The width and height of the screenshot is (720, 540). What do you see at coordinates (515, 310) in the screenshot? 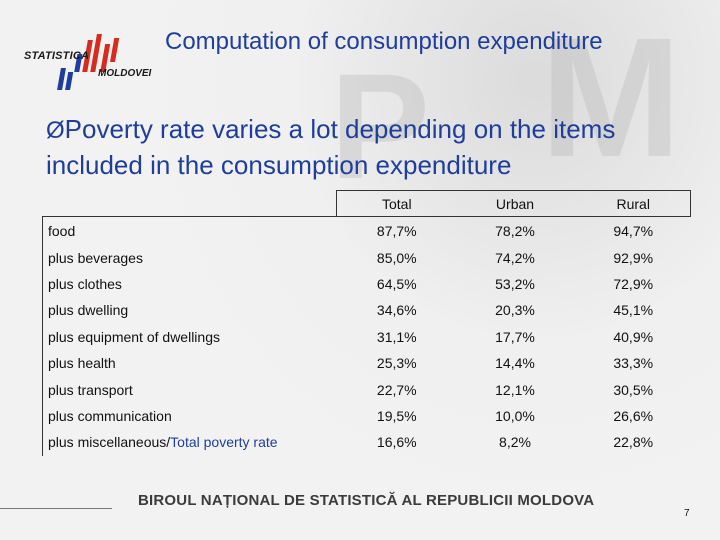
I see `cell-urban: 20,3%` at bounding box center [515, 310].